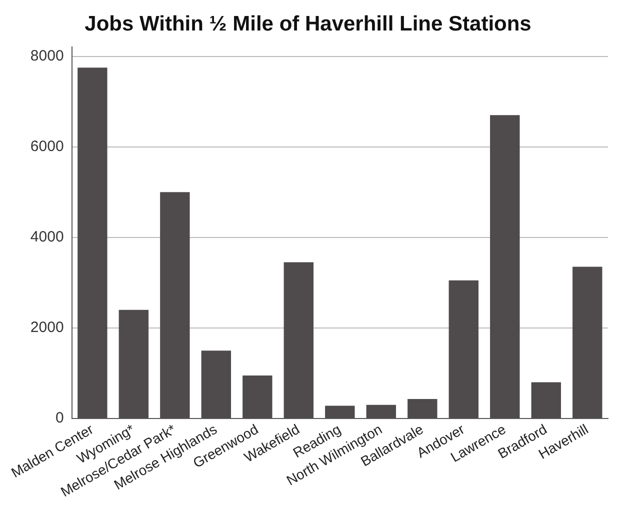  What do you see at coordinates (47, 146) in the screenshot?
I see `y-tick-label: 6000` at bounding box center [47, 146].